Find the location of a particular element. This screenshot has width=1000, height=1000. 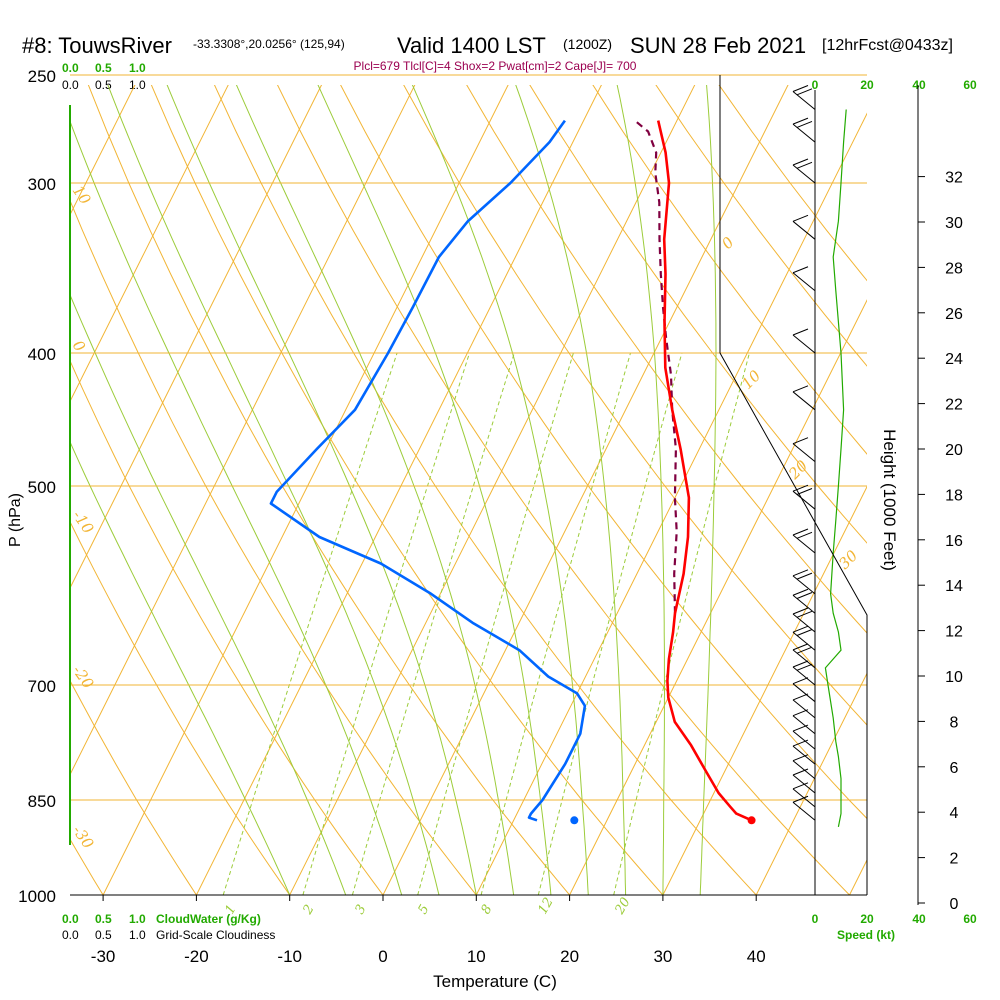

height-tick-label: 12 is located at coordinates (954, 632).